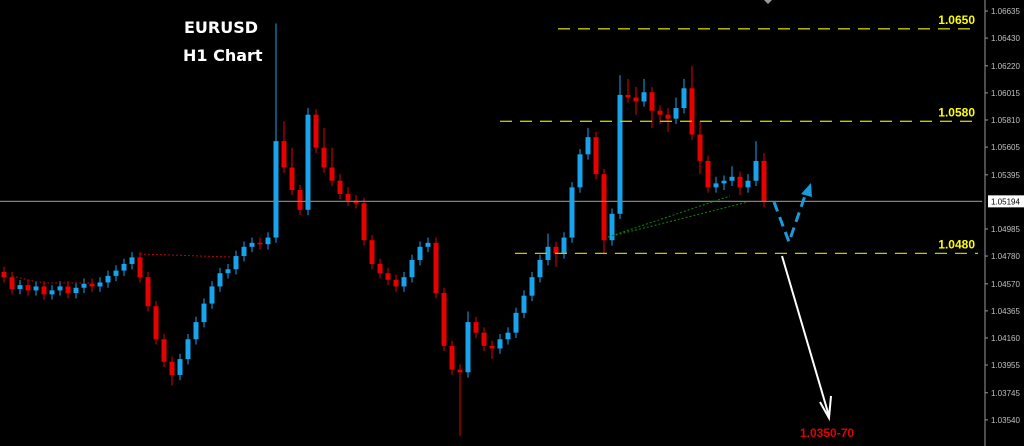 The image size is (1024, 446). What do you see at coordinates (1005, 66) in the screenshot?
I see `axis-tick-label: 1.06220` at bounding box center [1005, 66].